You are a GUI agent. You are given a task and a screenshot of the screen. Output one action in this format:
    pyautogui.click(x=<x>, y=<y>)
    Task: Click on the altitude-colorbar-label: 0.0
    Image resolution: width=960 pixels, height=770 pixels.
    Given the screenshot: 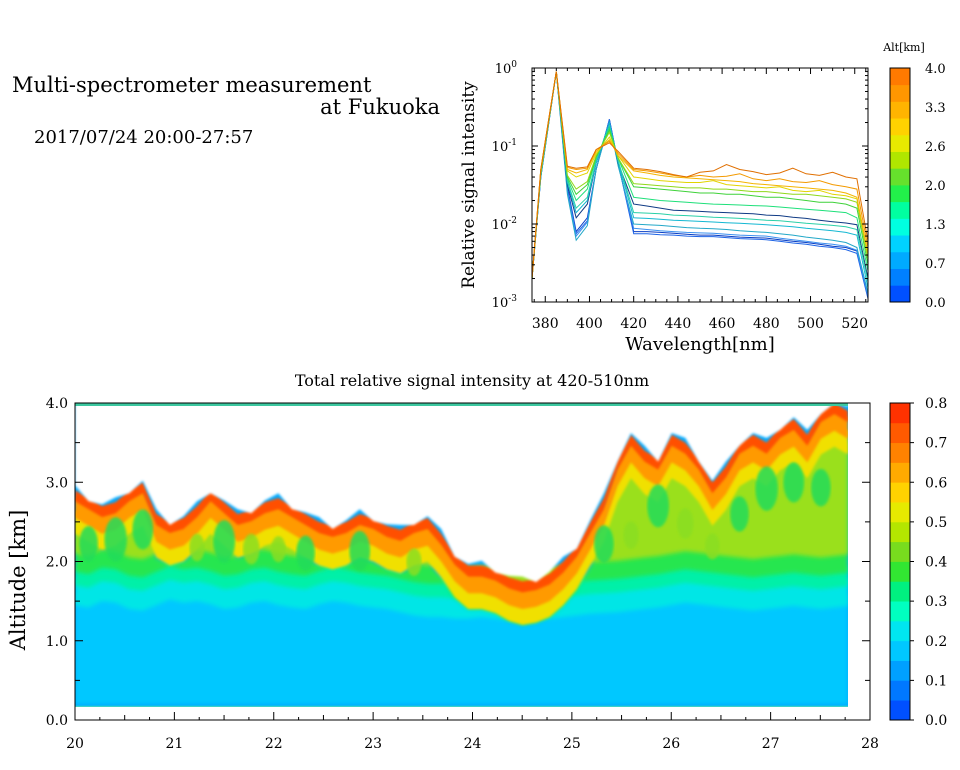 What is the action you would take?
    pyautogui.click(x=935, y=303)
    